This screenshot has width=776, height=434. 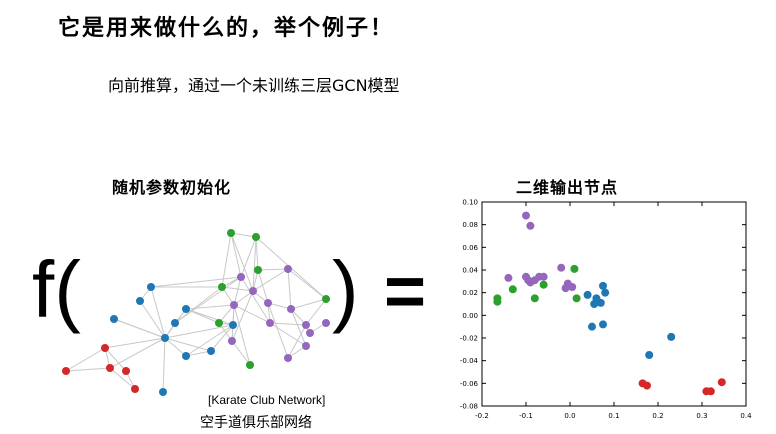 I want to click on left-heading: 随机参数初始化, so click(x=172, y=187).